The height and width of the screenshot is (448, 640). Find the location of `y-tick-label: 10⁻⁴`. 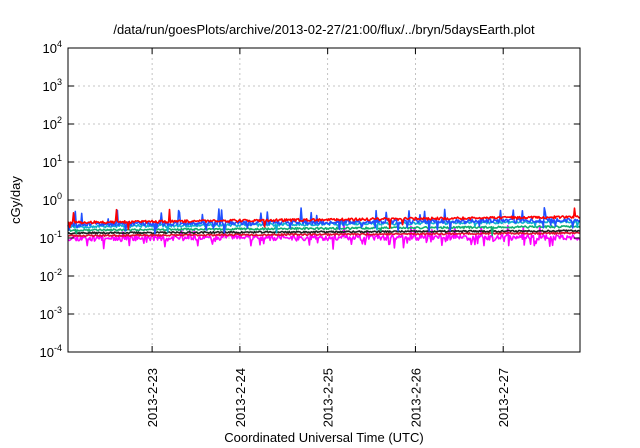

y-tick-label: 10⁻⁴ is located at coordinates (51, 351).